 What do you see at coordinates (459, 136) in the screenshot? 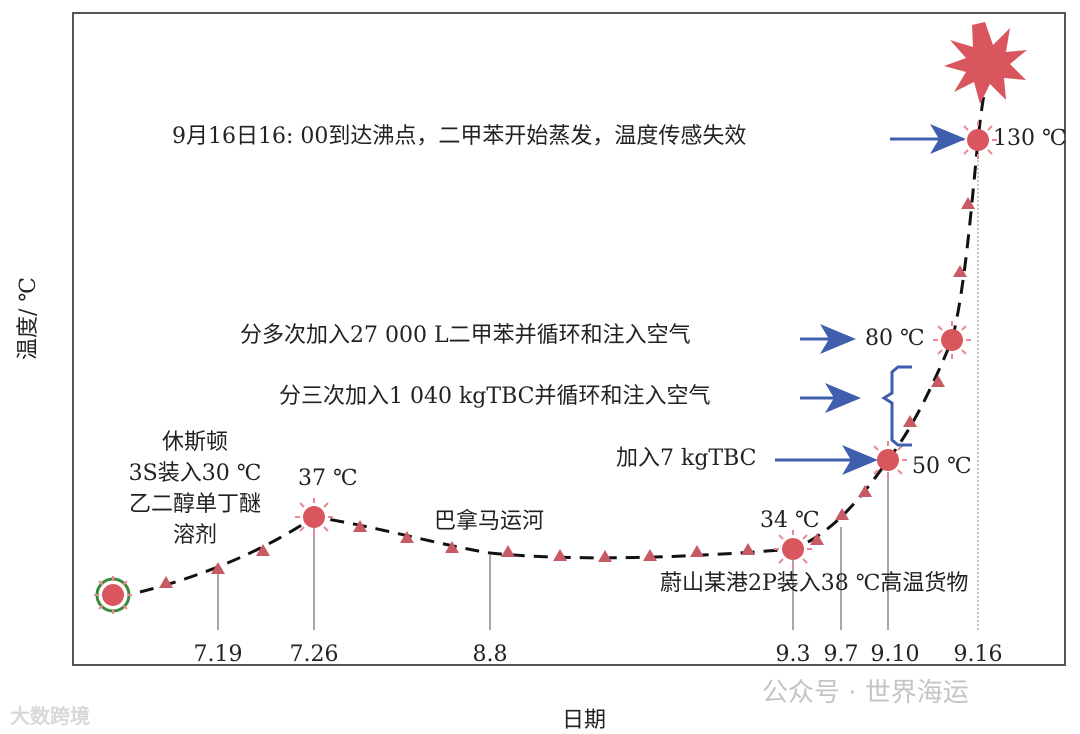
I see `boiling-point-annotation: 9月16日16: 00到达沸点，二甲苯开始蒸发，温度传感失效` at bounding box center [459, 136].